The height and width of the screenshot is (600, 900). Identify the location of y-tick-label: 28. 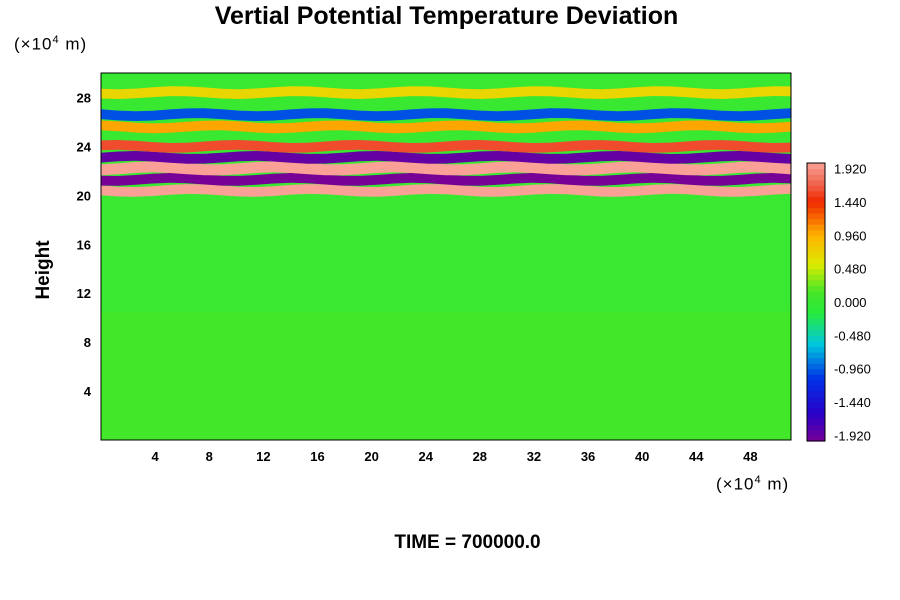
(84, 97).